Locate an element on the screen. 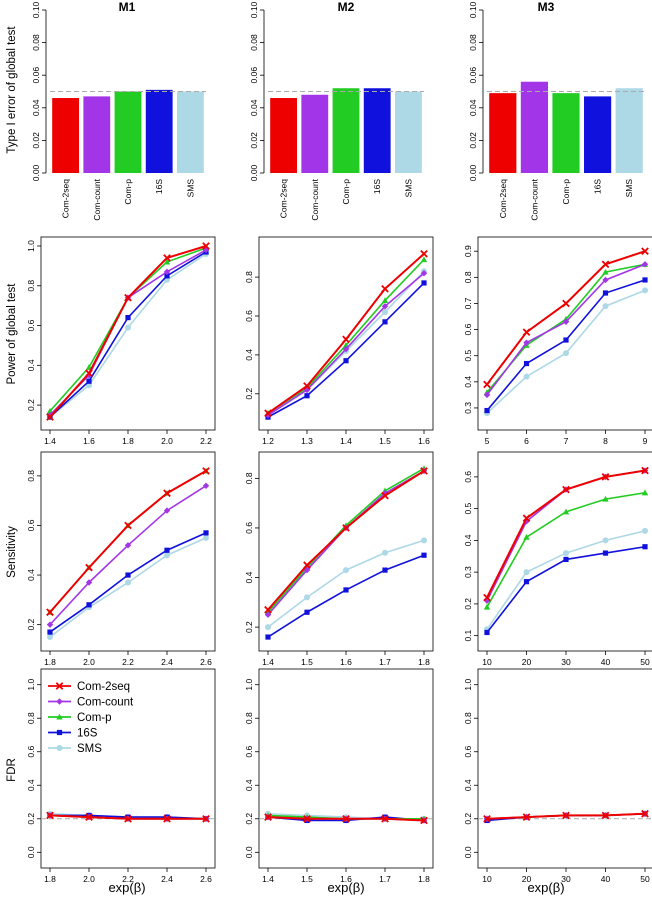  x-tick-label: SMS is located at coordinates (408, 188).